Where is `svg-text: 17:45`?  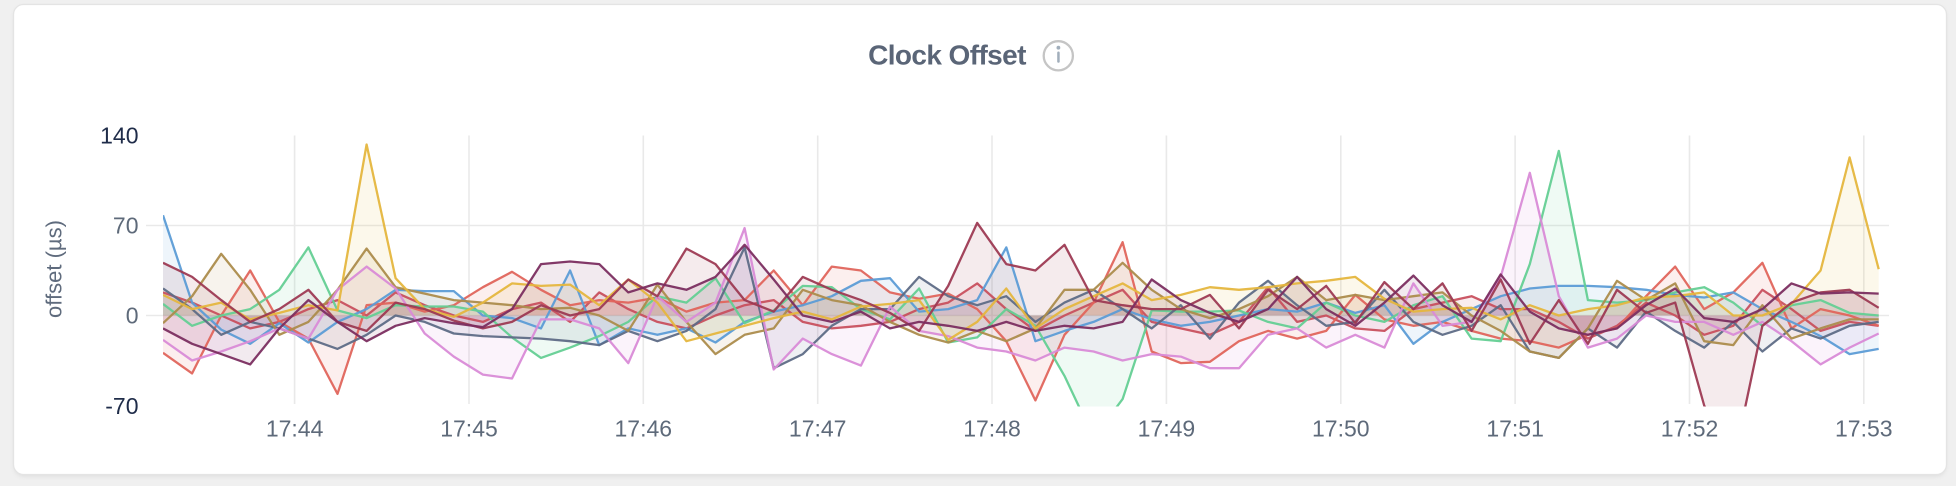 svg-text: 17:45 is located at coordinates (469, 429).